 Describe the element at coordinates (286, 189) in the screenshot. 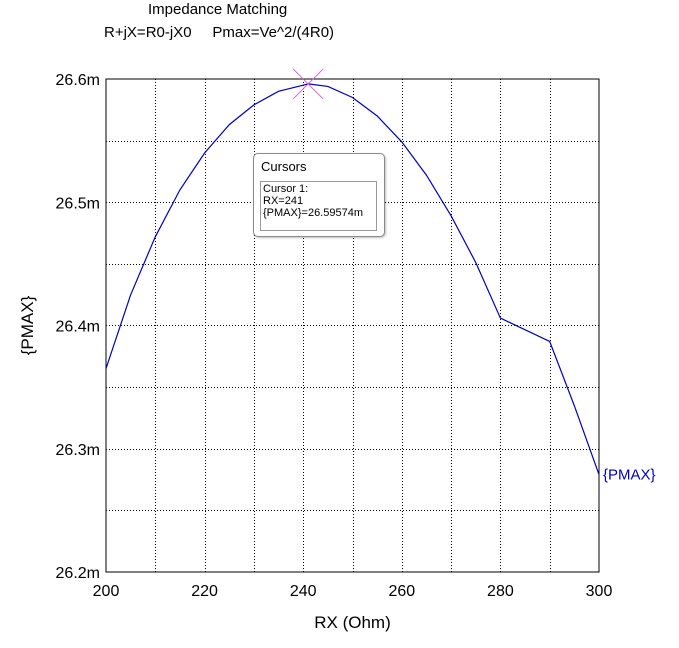

I see `cursor-name: Cursor 1:` at that location.